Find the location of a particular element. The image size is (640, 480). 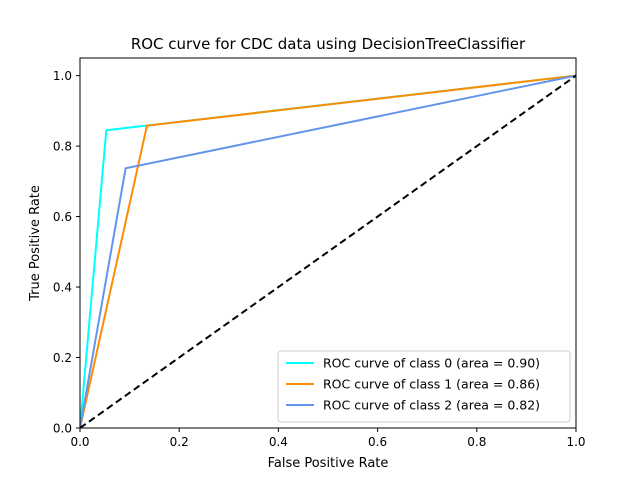

x-axis-label: False Positive Rate is located at coordinates (328, 463).